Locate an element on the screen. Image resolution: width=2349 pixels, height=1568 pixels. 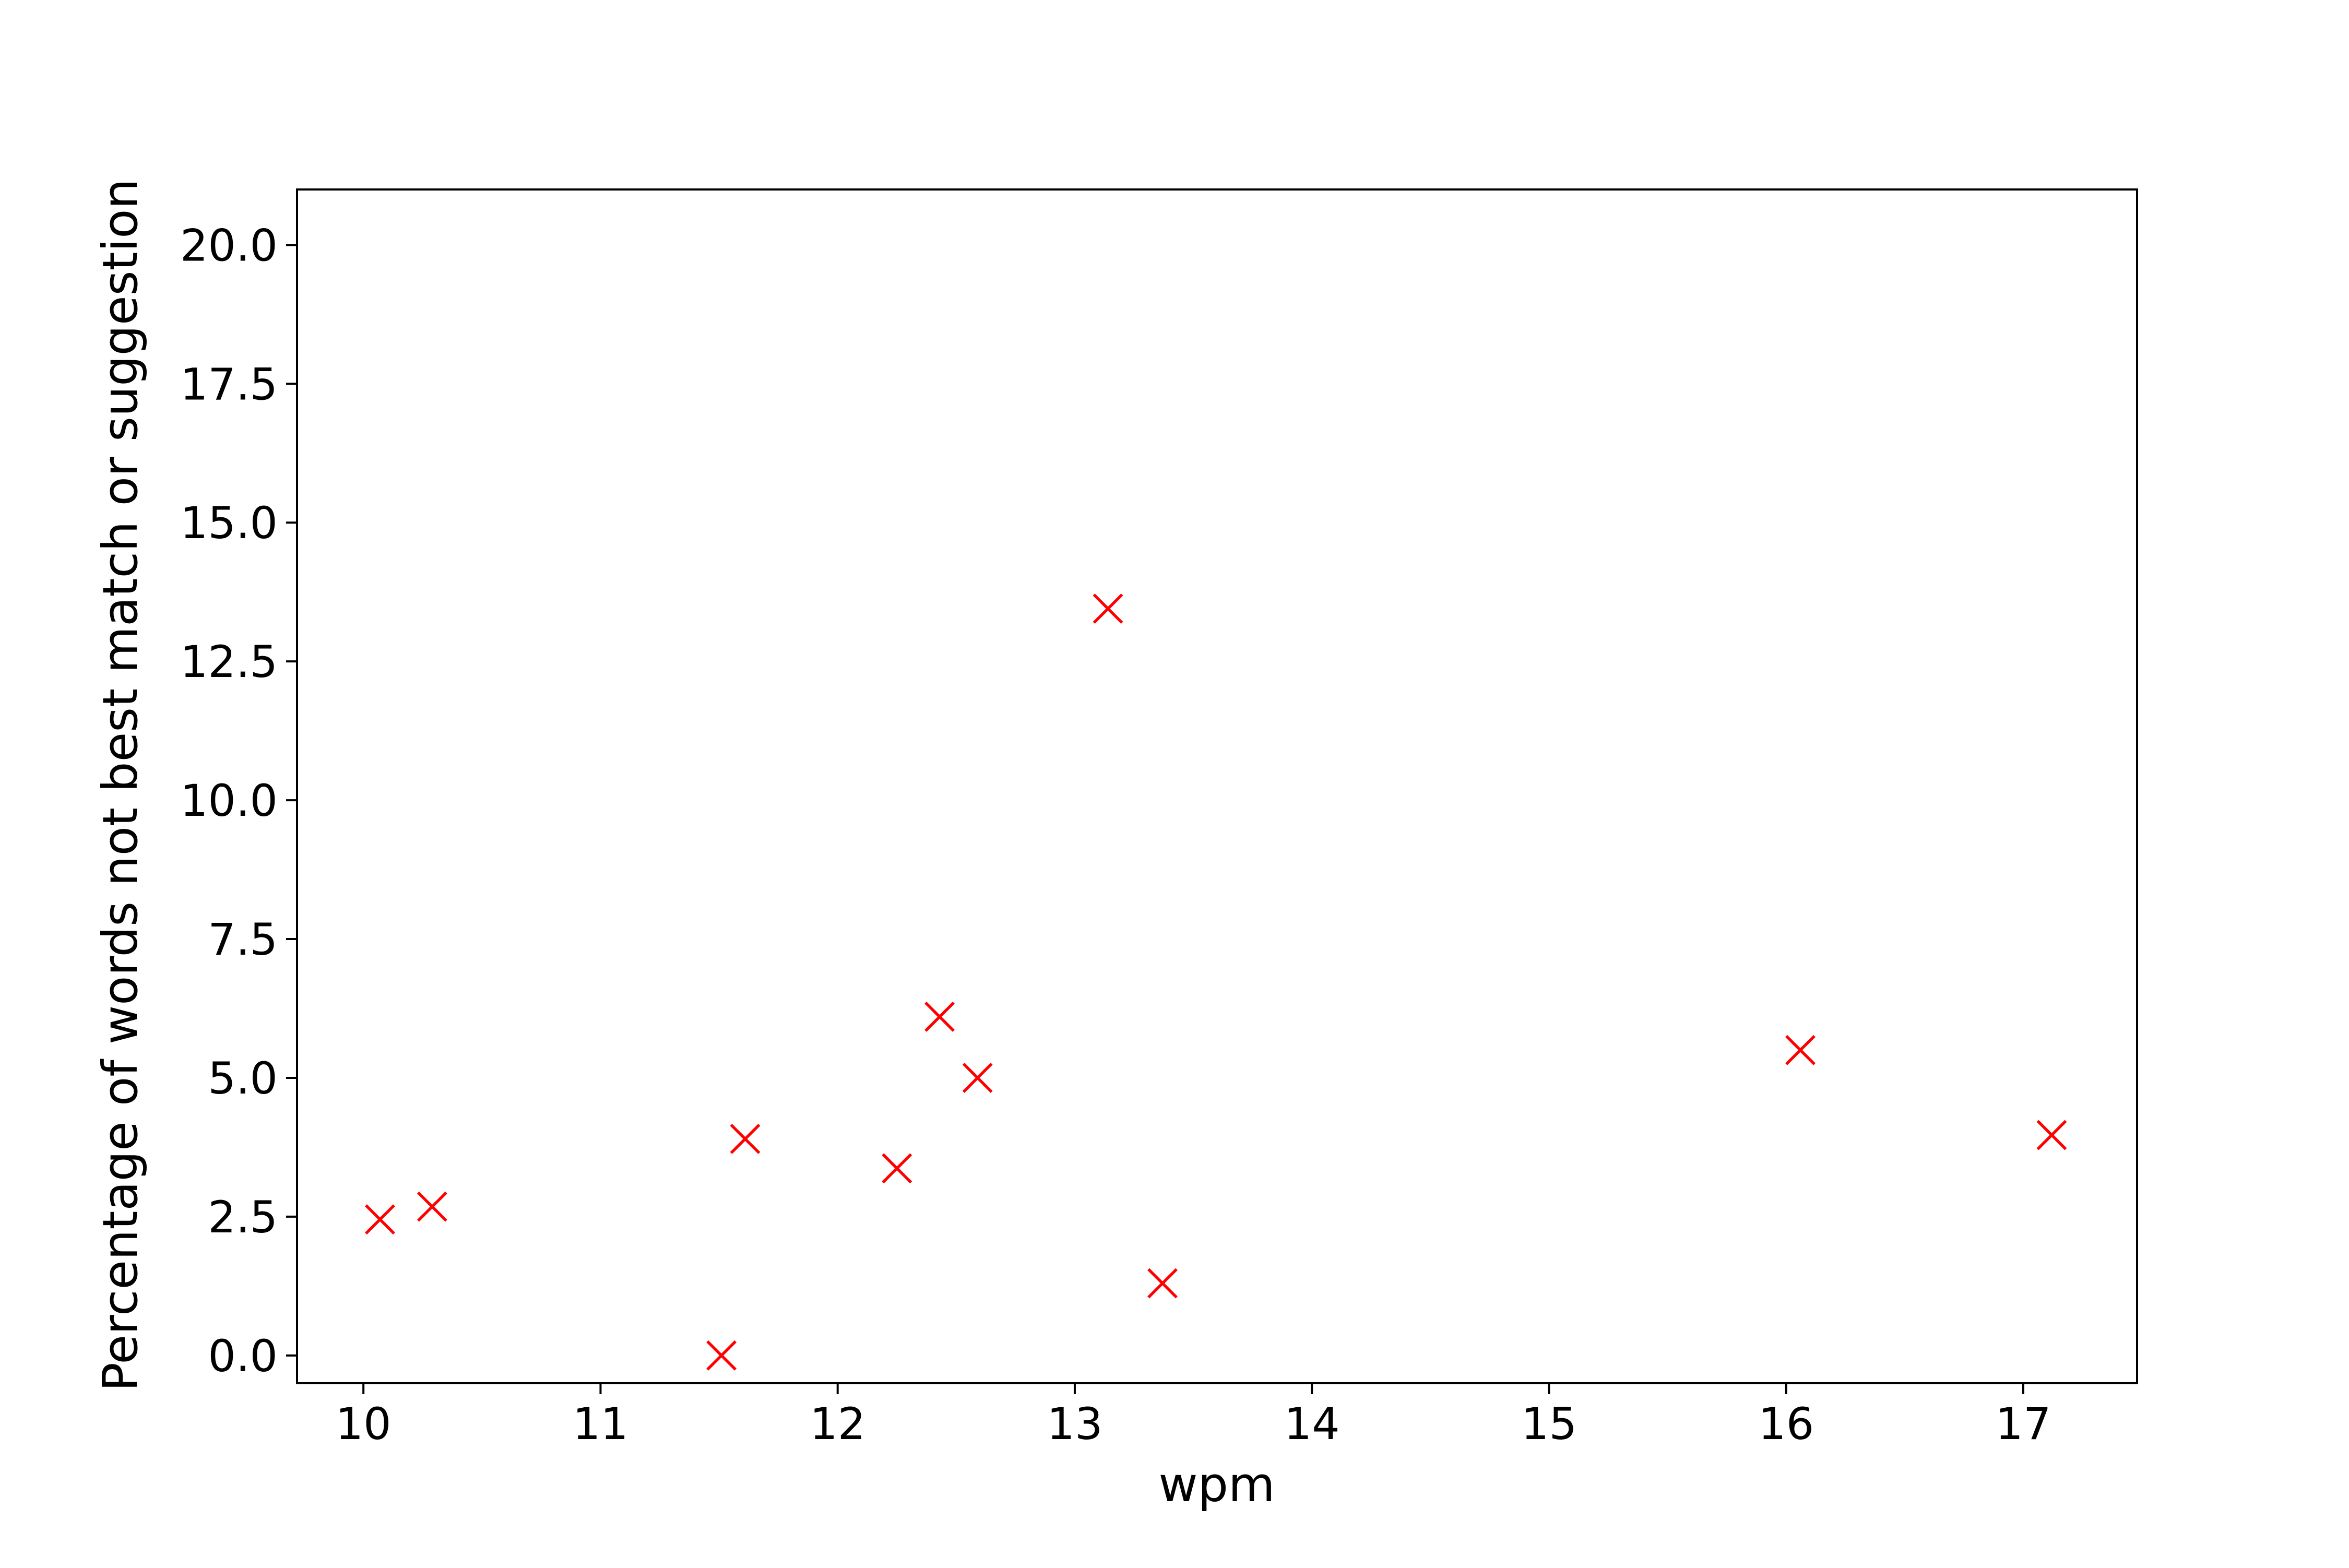
x-tick-label: 15 is located at coordinates (1549, 1424).